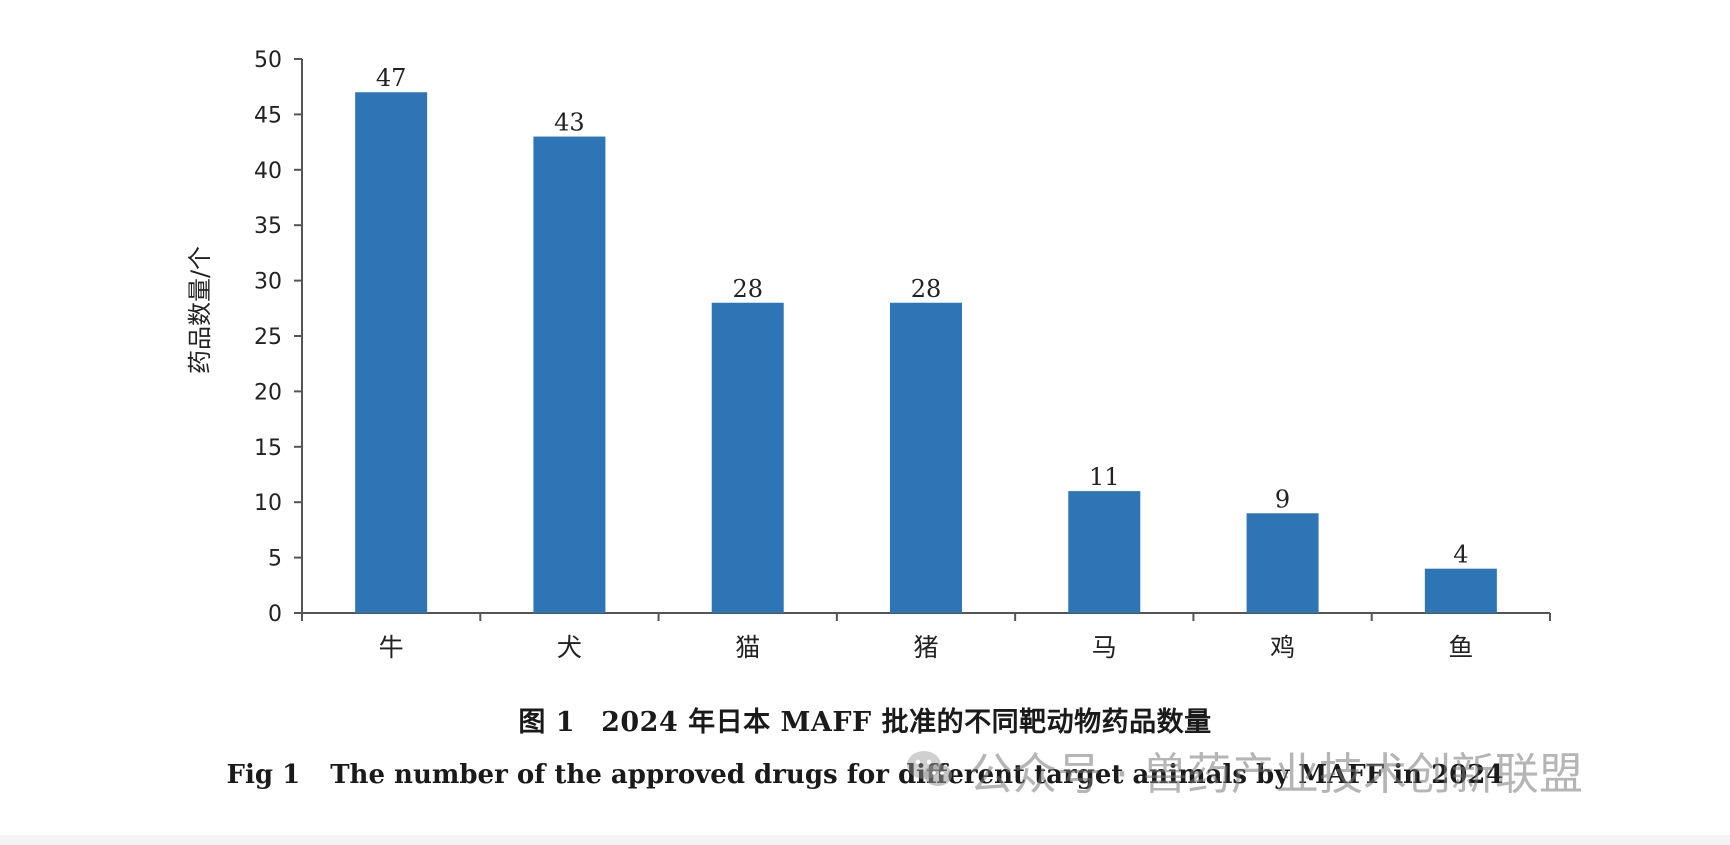 The width and height of the screenshot is (1730, 845). I want to click on figure-number-zh: 图 1, so click(547, 722).